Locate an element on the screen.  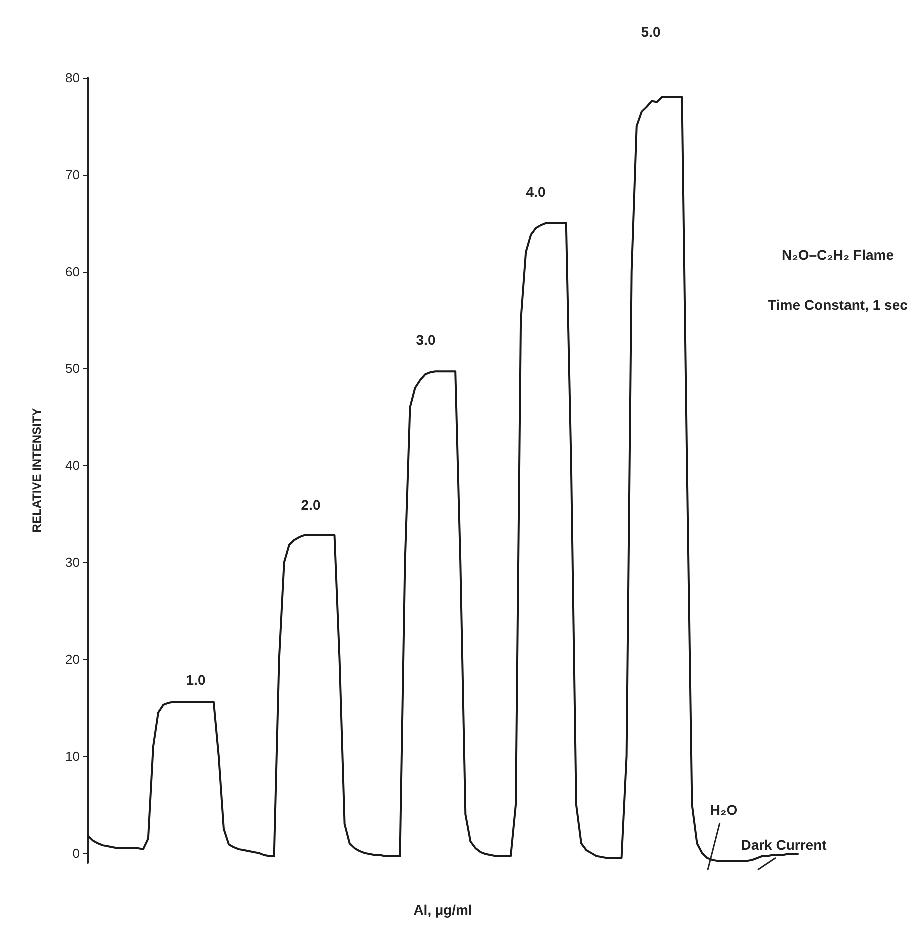
y-axis-title: RELATIVE INTENSITY is located at coordinates (37, 470).